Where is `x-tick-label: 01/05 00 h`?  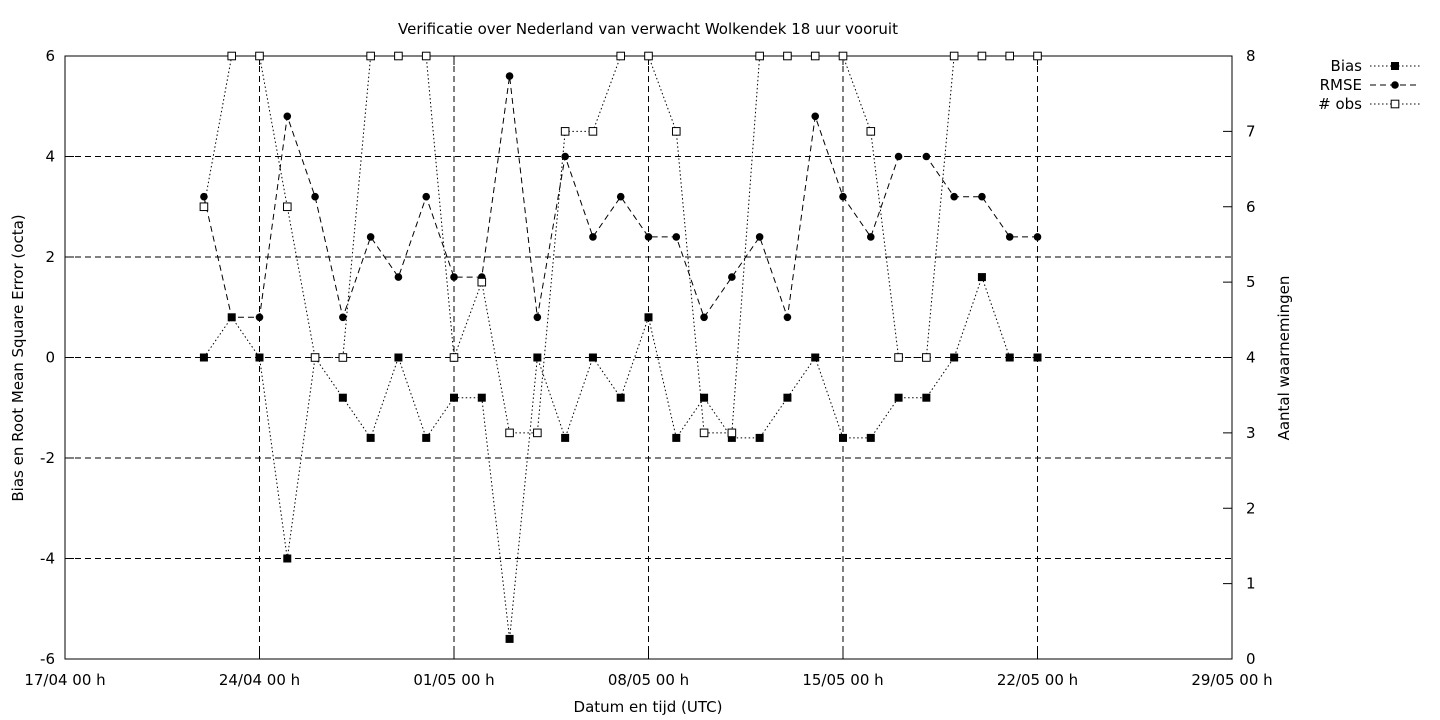 x-tick-label: 01/05 00 h is located at coordinates (453, 680).